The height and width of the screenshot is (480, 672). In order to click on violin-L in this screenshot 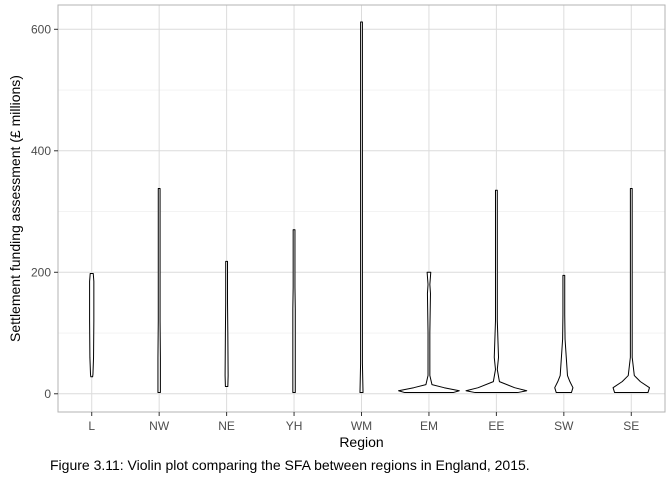, I will do `click(92, 325)`.